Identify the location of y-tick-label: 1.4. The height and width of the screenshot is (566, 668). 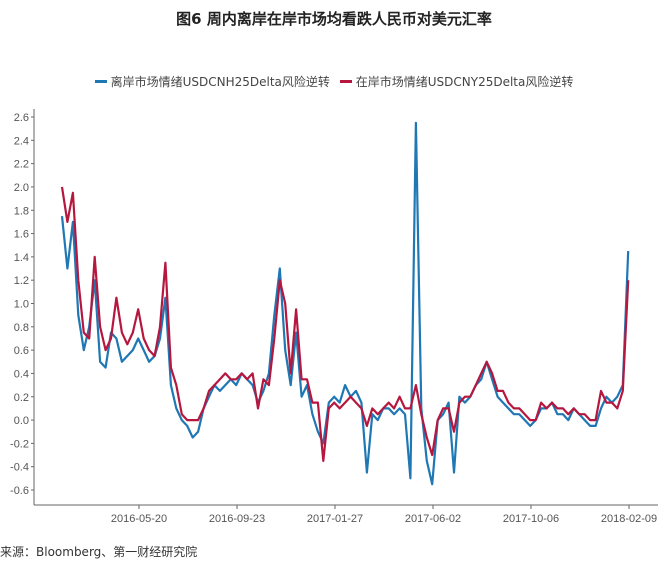
(21, 258).